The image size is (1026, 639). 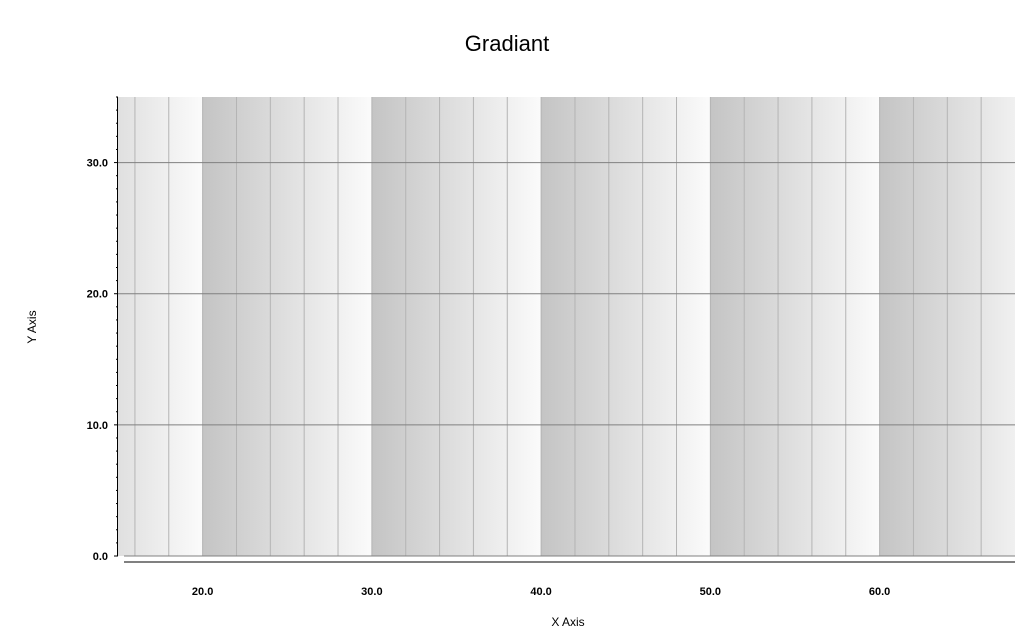 What do you see at coordinates (100, 557) in the screenshot?
I see `y-tick-label: 0.0` at bounding box center [100, 557].